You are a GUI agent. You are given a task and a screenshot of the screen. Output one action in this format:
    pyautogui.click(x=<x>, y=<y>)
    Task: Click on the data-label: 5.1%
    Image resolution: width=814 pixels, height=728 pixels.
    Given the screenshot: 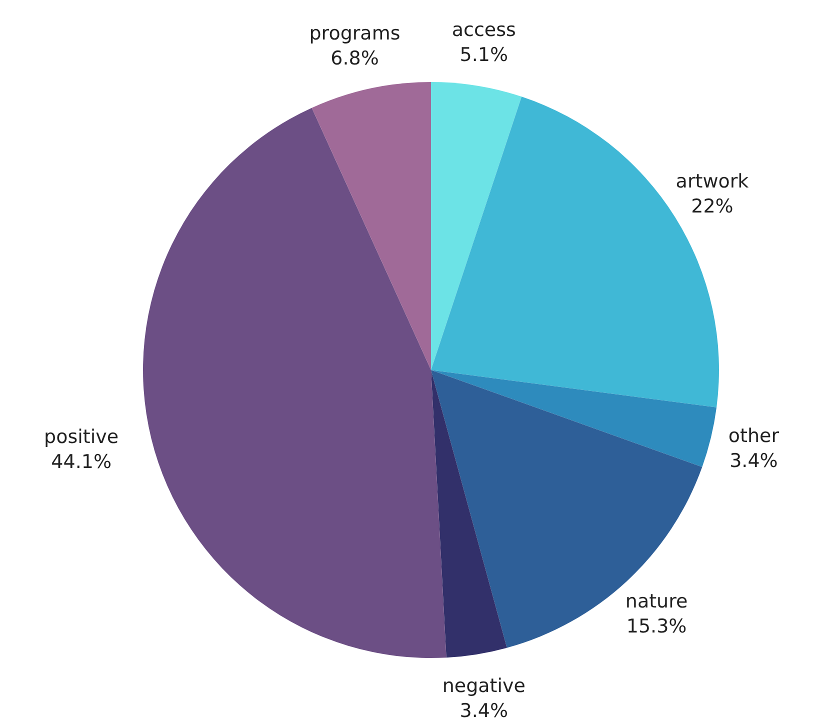 What is the action you would take?
    pyautogui.click(x=484, y=55)
    